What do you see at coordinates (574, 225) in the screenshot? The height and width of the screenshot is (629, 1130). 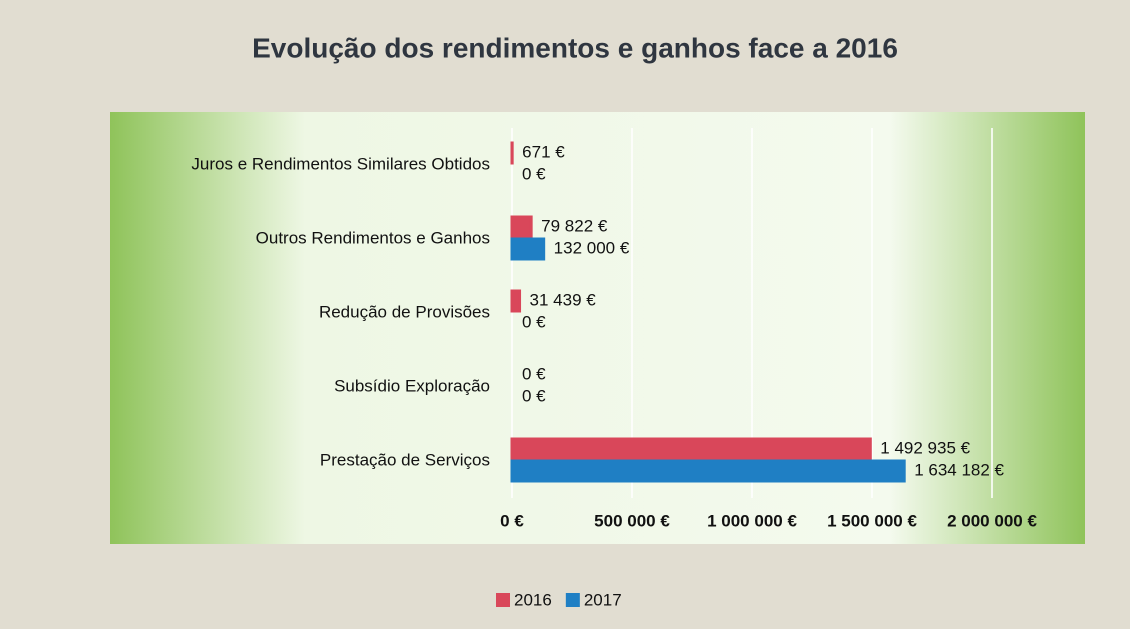 I see `data-label: 79 822 €` at bounding box center [574, 225].